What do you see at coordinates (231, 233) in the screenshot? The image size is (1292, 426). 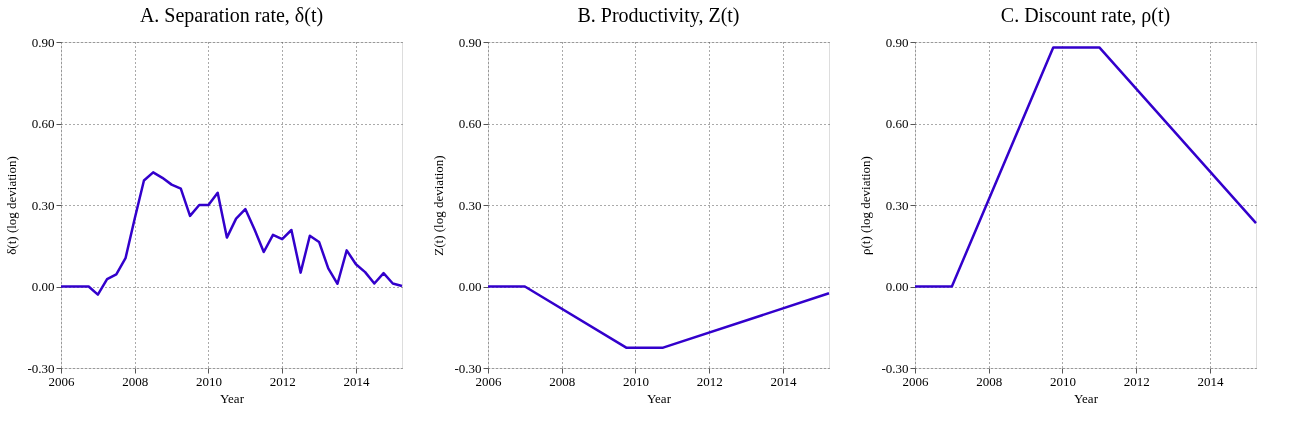 I see `line-series` at bounding box center [231, 233].